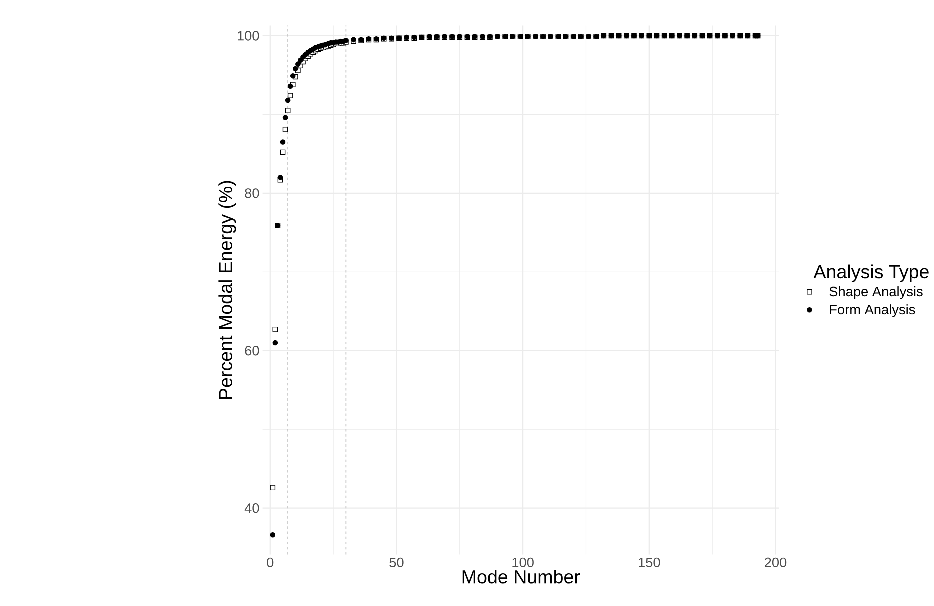 This screenshot has width=934, height=606. What do you see at coordinates (397, 563) in the screenshot?
I see `x-tick-label: 50` at bounding box center [397, 563].